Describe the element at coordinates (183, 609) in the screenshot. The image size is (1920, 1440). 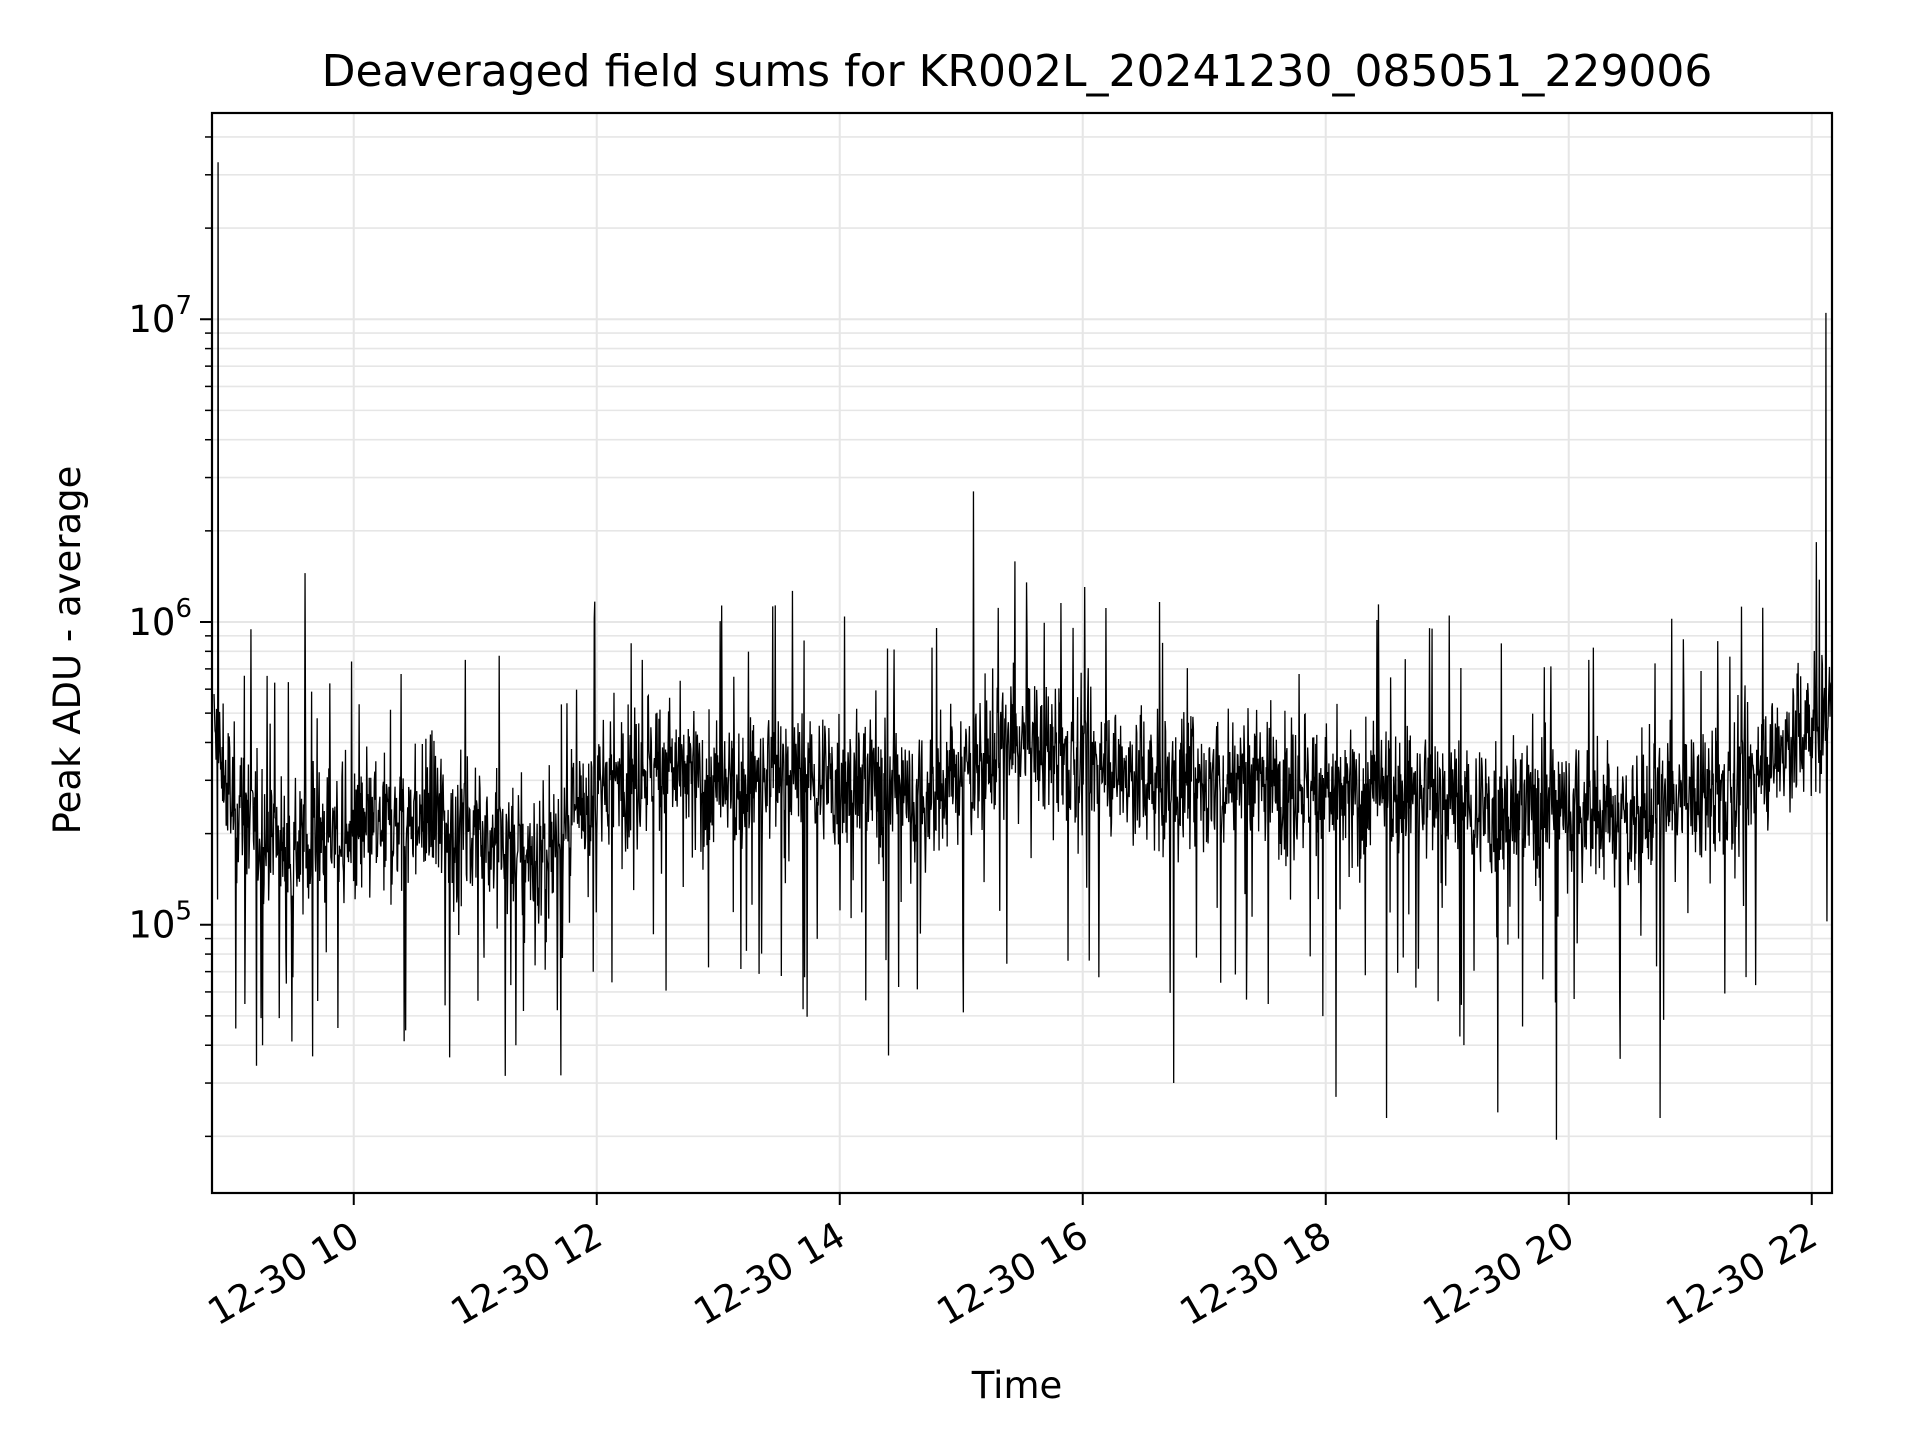
I see `y-tick-exponent: 6` at that location.